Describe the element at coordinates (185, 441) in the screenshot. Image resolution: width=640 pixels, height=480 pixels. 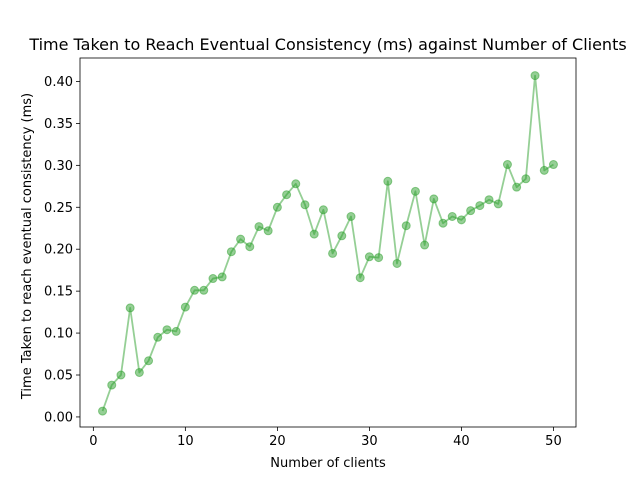
I see `x-tick-label: 10` at that location.